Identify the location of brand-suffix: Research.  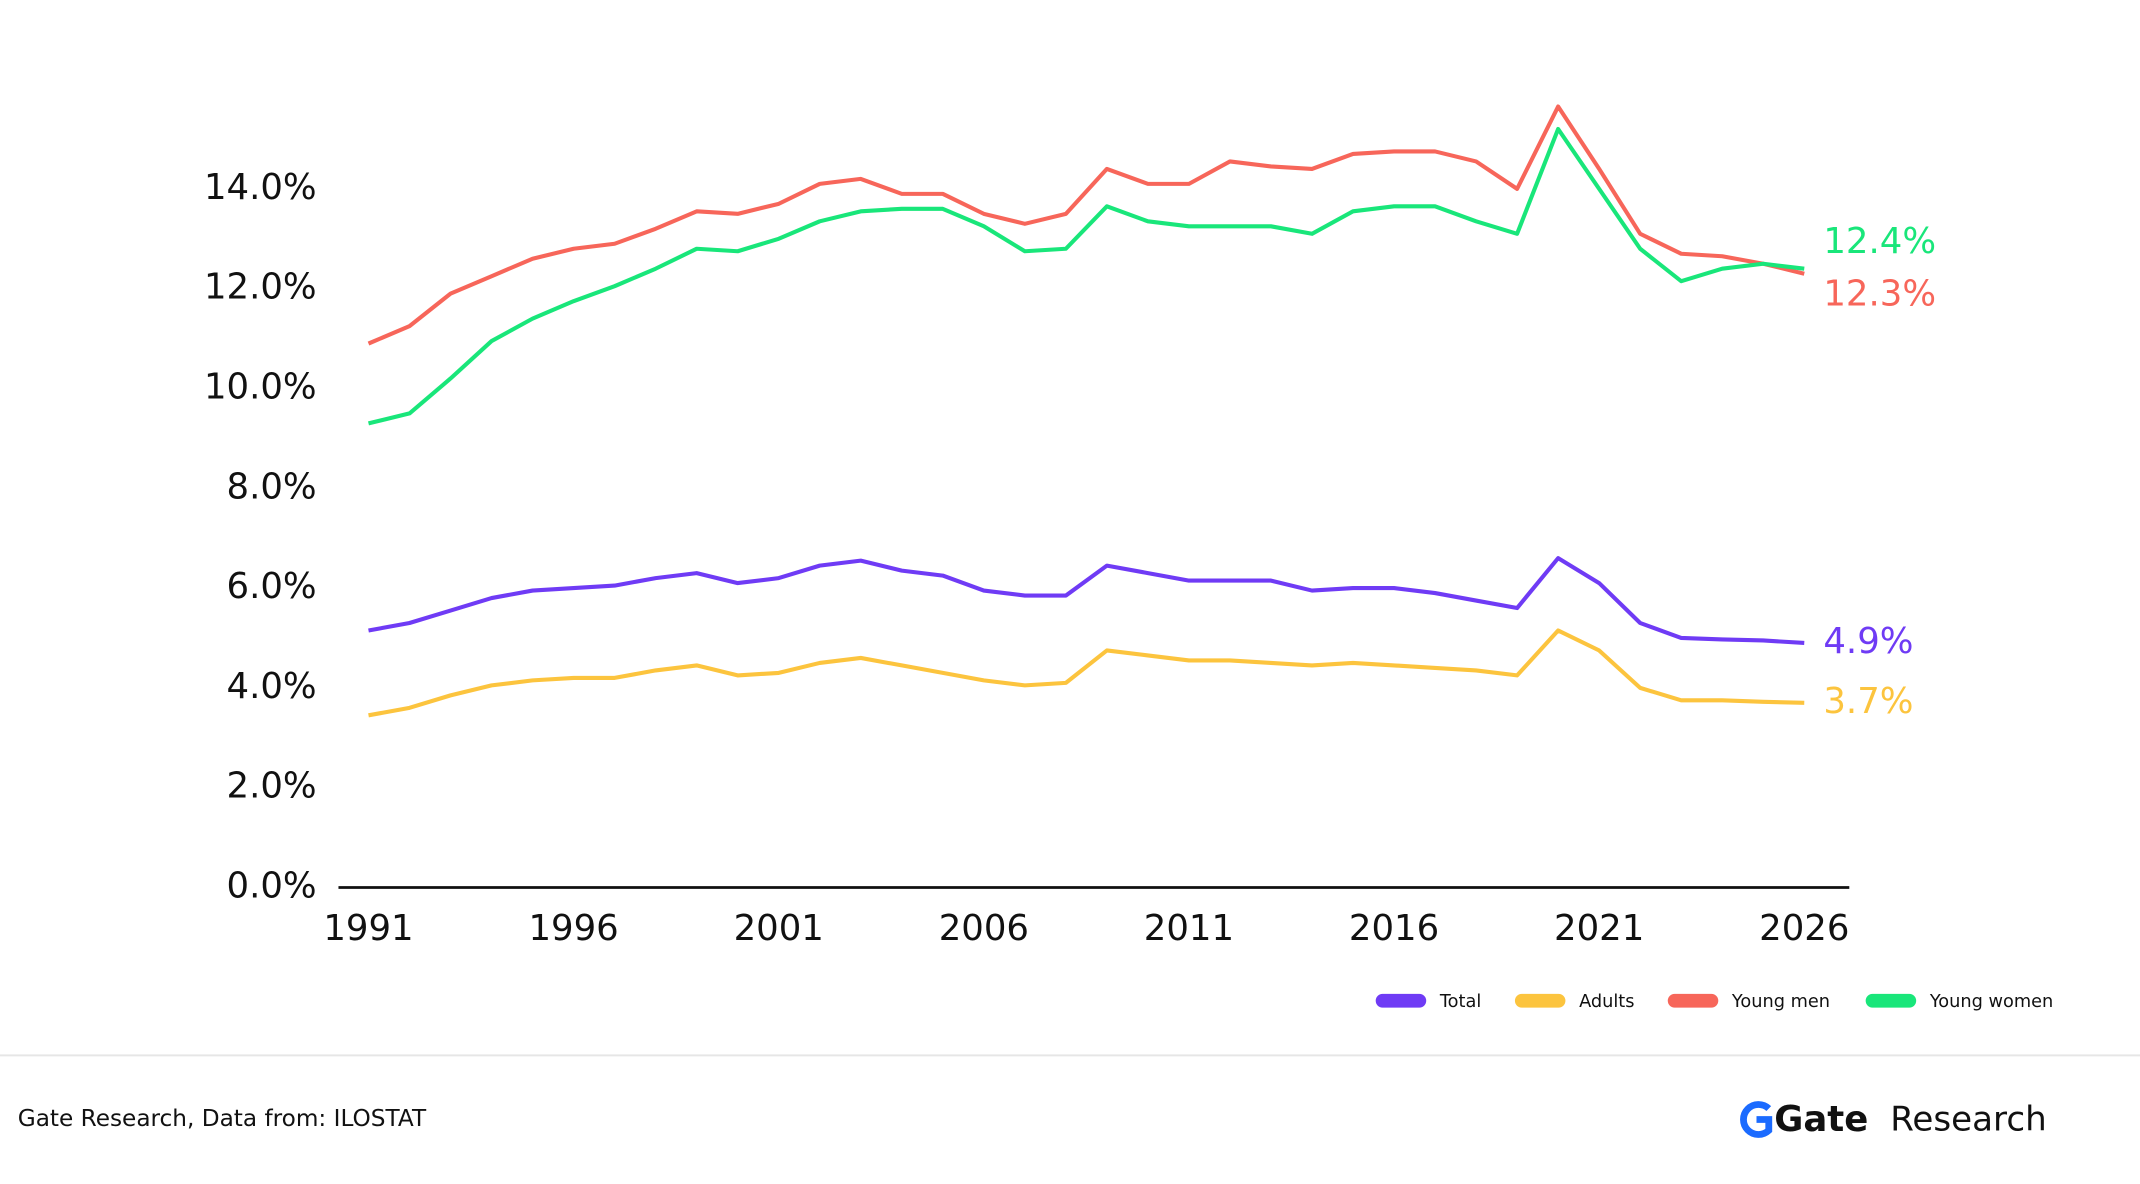
(1968, 1119).